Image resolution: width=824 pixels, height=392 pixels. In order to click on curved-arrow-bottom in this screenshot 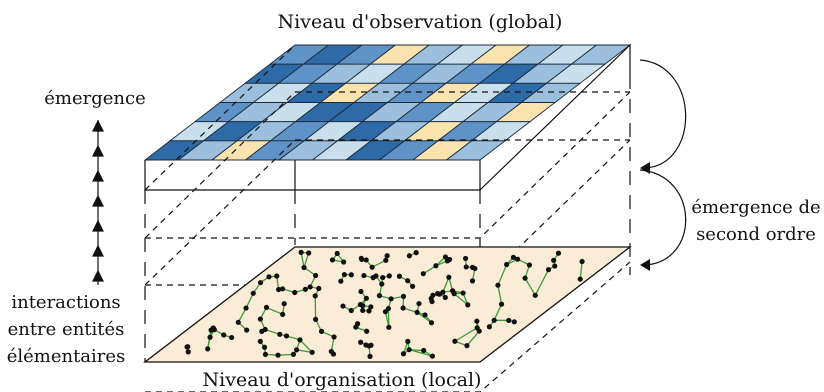, I will do `click(663, 217)`.